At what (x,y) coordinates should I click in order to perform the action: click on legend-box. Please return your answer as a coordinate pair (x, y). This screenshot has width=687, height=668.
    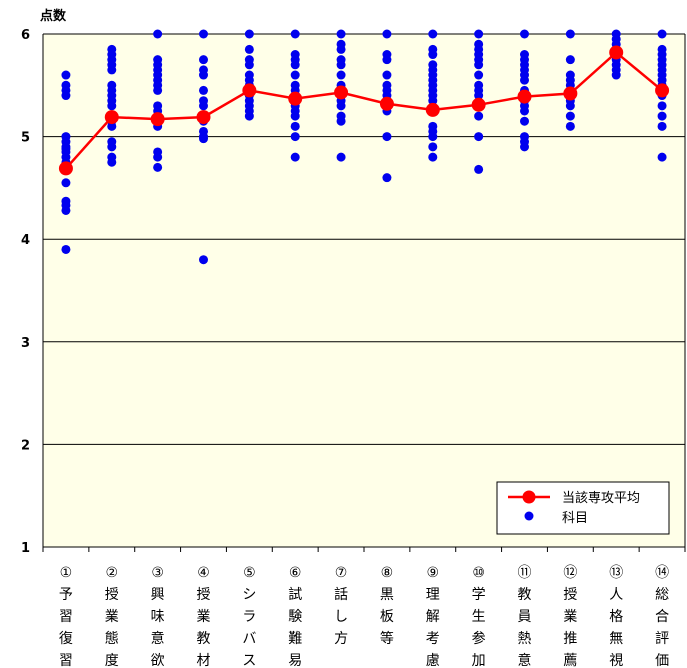
    Looking at the image, I should click on (583, 508).